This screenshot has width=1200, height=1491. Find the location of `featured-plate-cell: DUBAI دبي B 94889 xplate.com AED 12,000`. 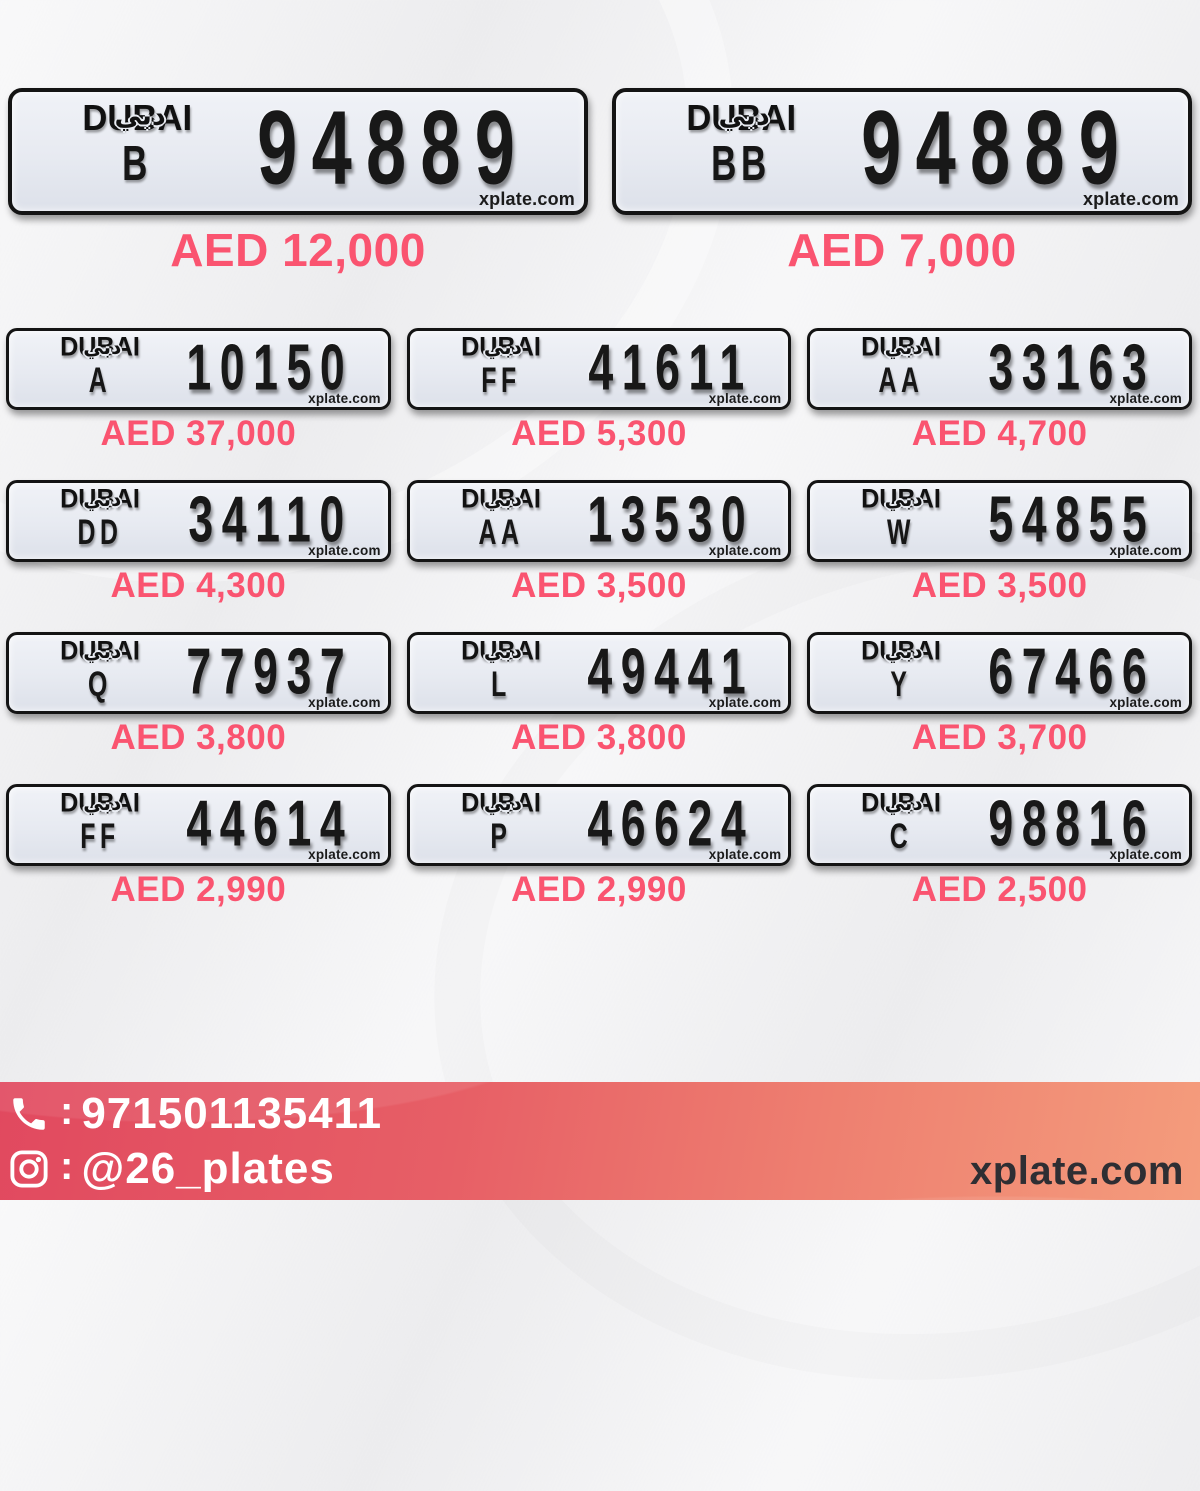

featured-plate-cell: DUBAI دبي B 94889 xplate.com AED 12,000 is located at coordinates (298, 182).